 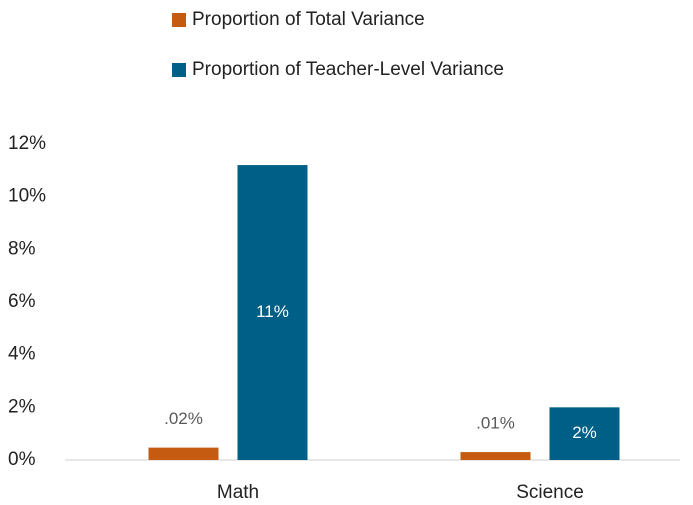 I want to click on y-tick-label: 4%, so click(x=22, y=354).